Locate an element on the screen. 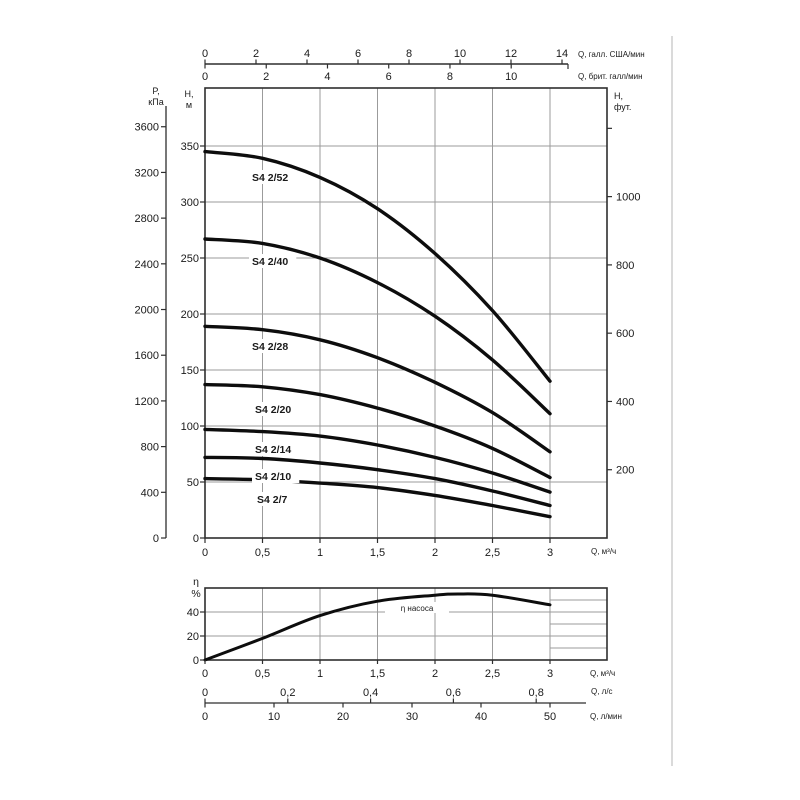 This screenshot has width=800, height=800. kpa-tick-label: 1200 is located at coordinates (147, 402).